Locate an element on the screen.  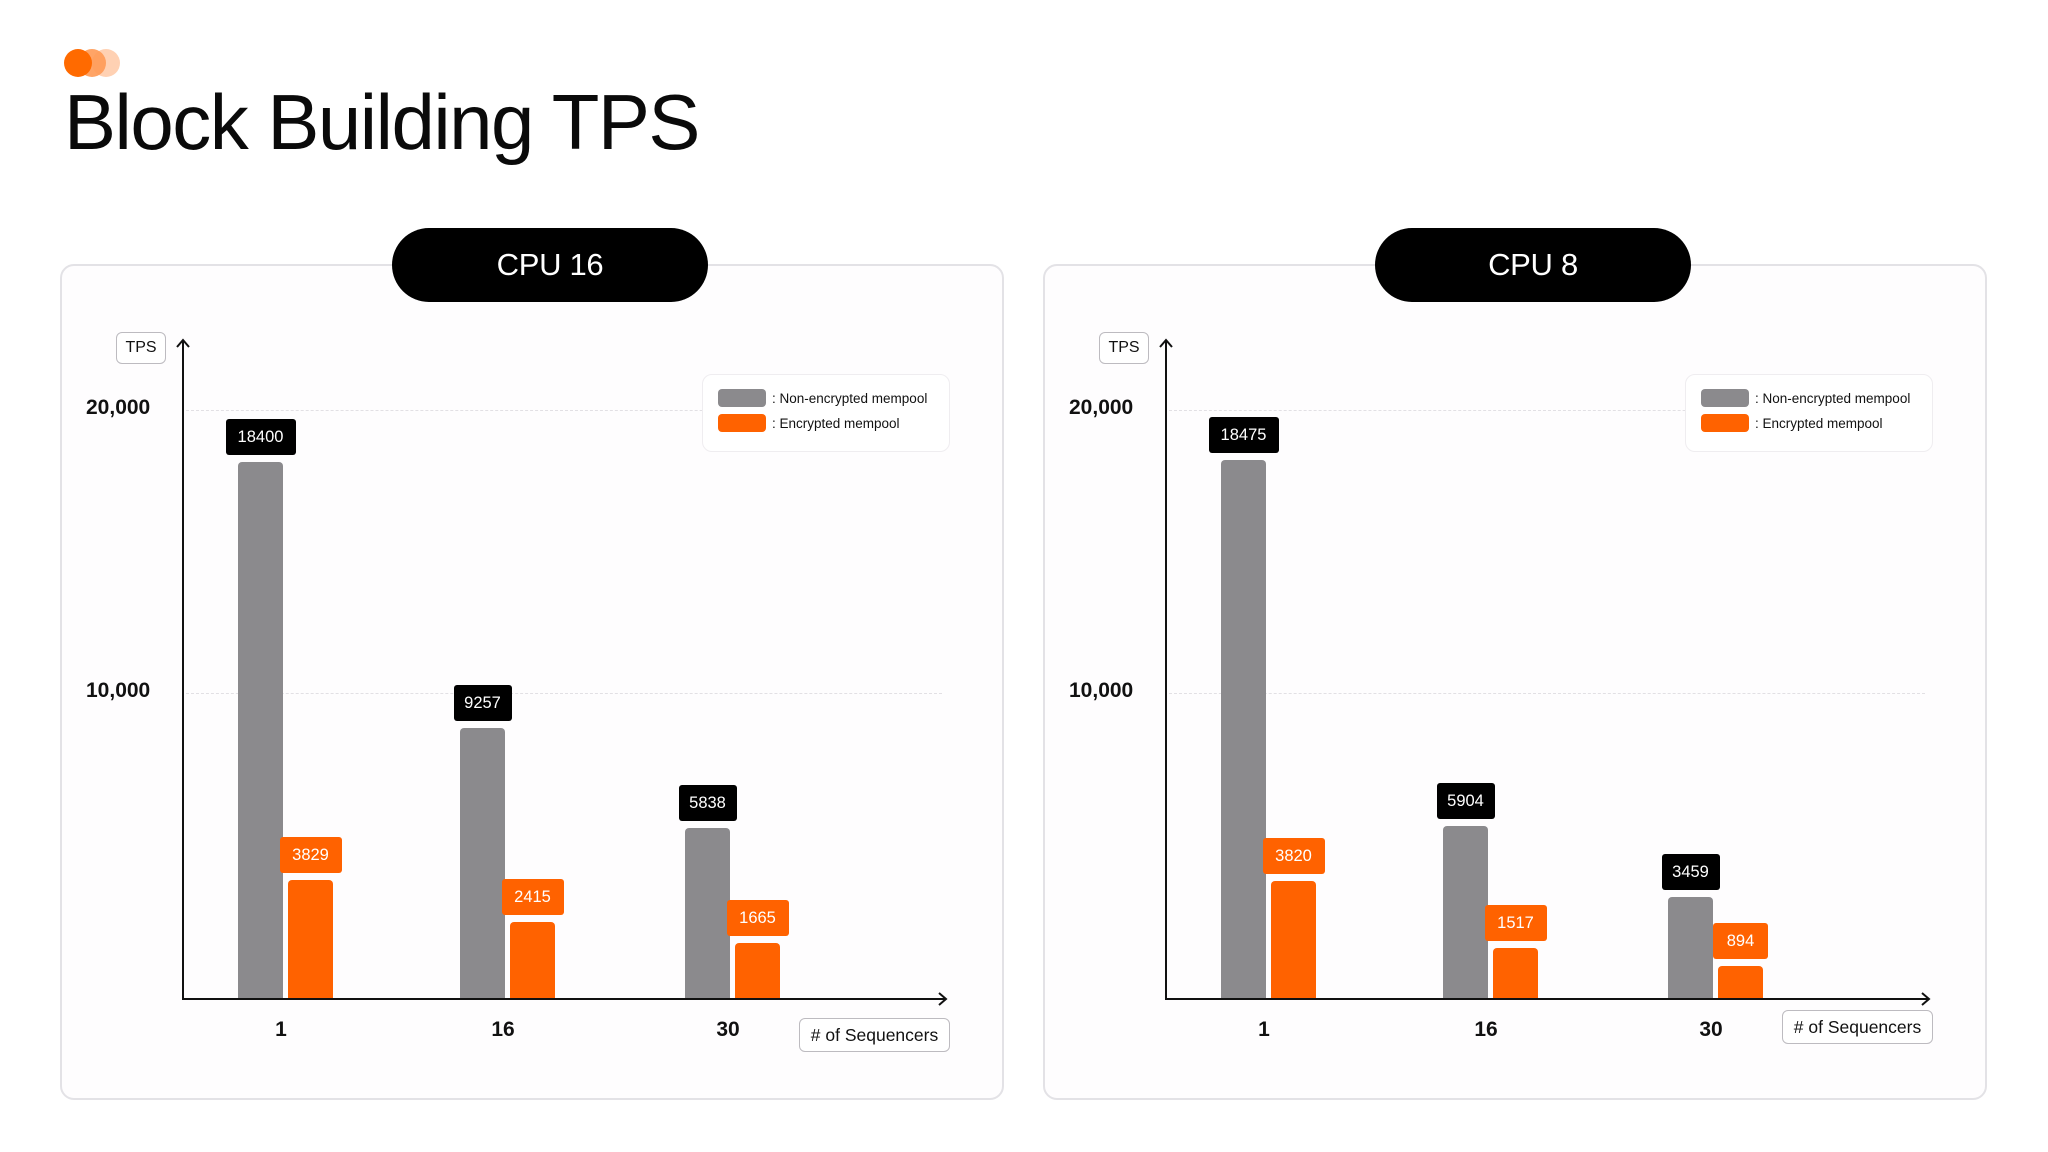
brand-logo is located at coordinates (94, 63).